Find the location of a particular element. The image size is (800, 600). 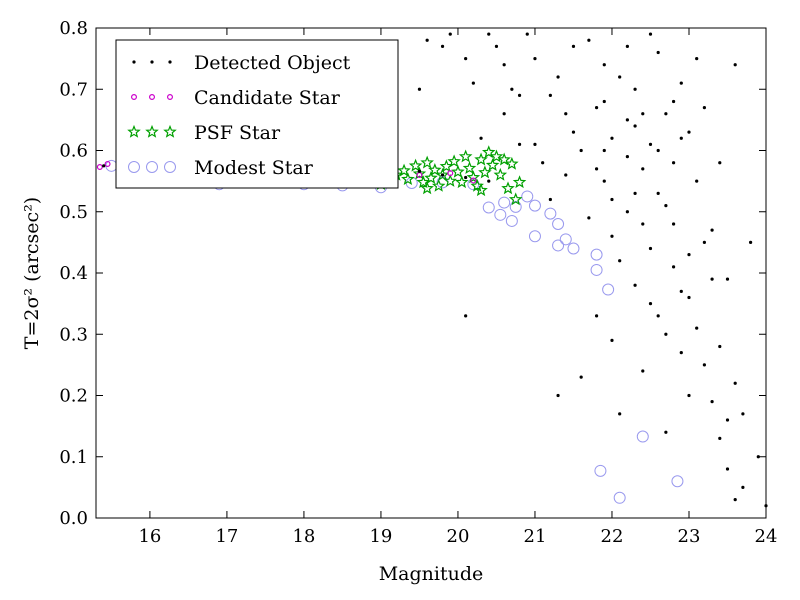

y-axis-label: T=2σ² (arcsec²) is located at coordinates (32, 273).